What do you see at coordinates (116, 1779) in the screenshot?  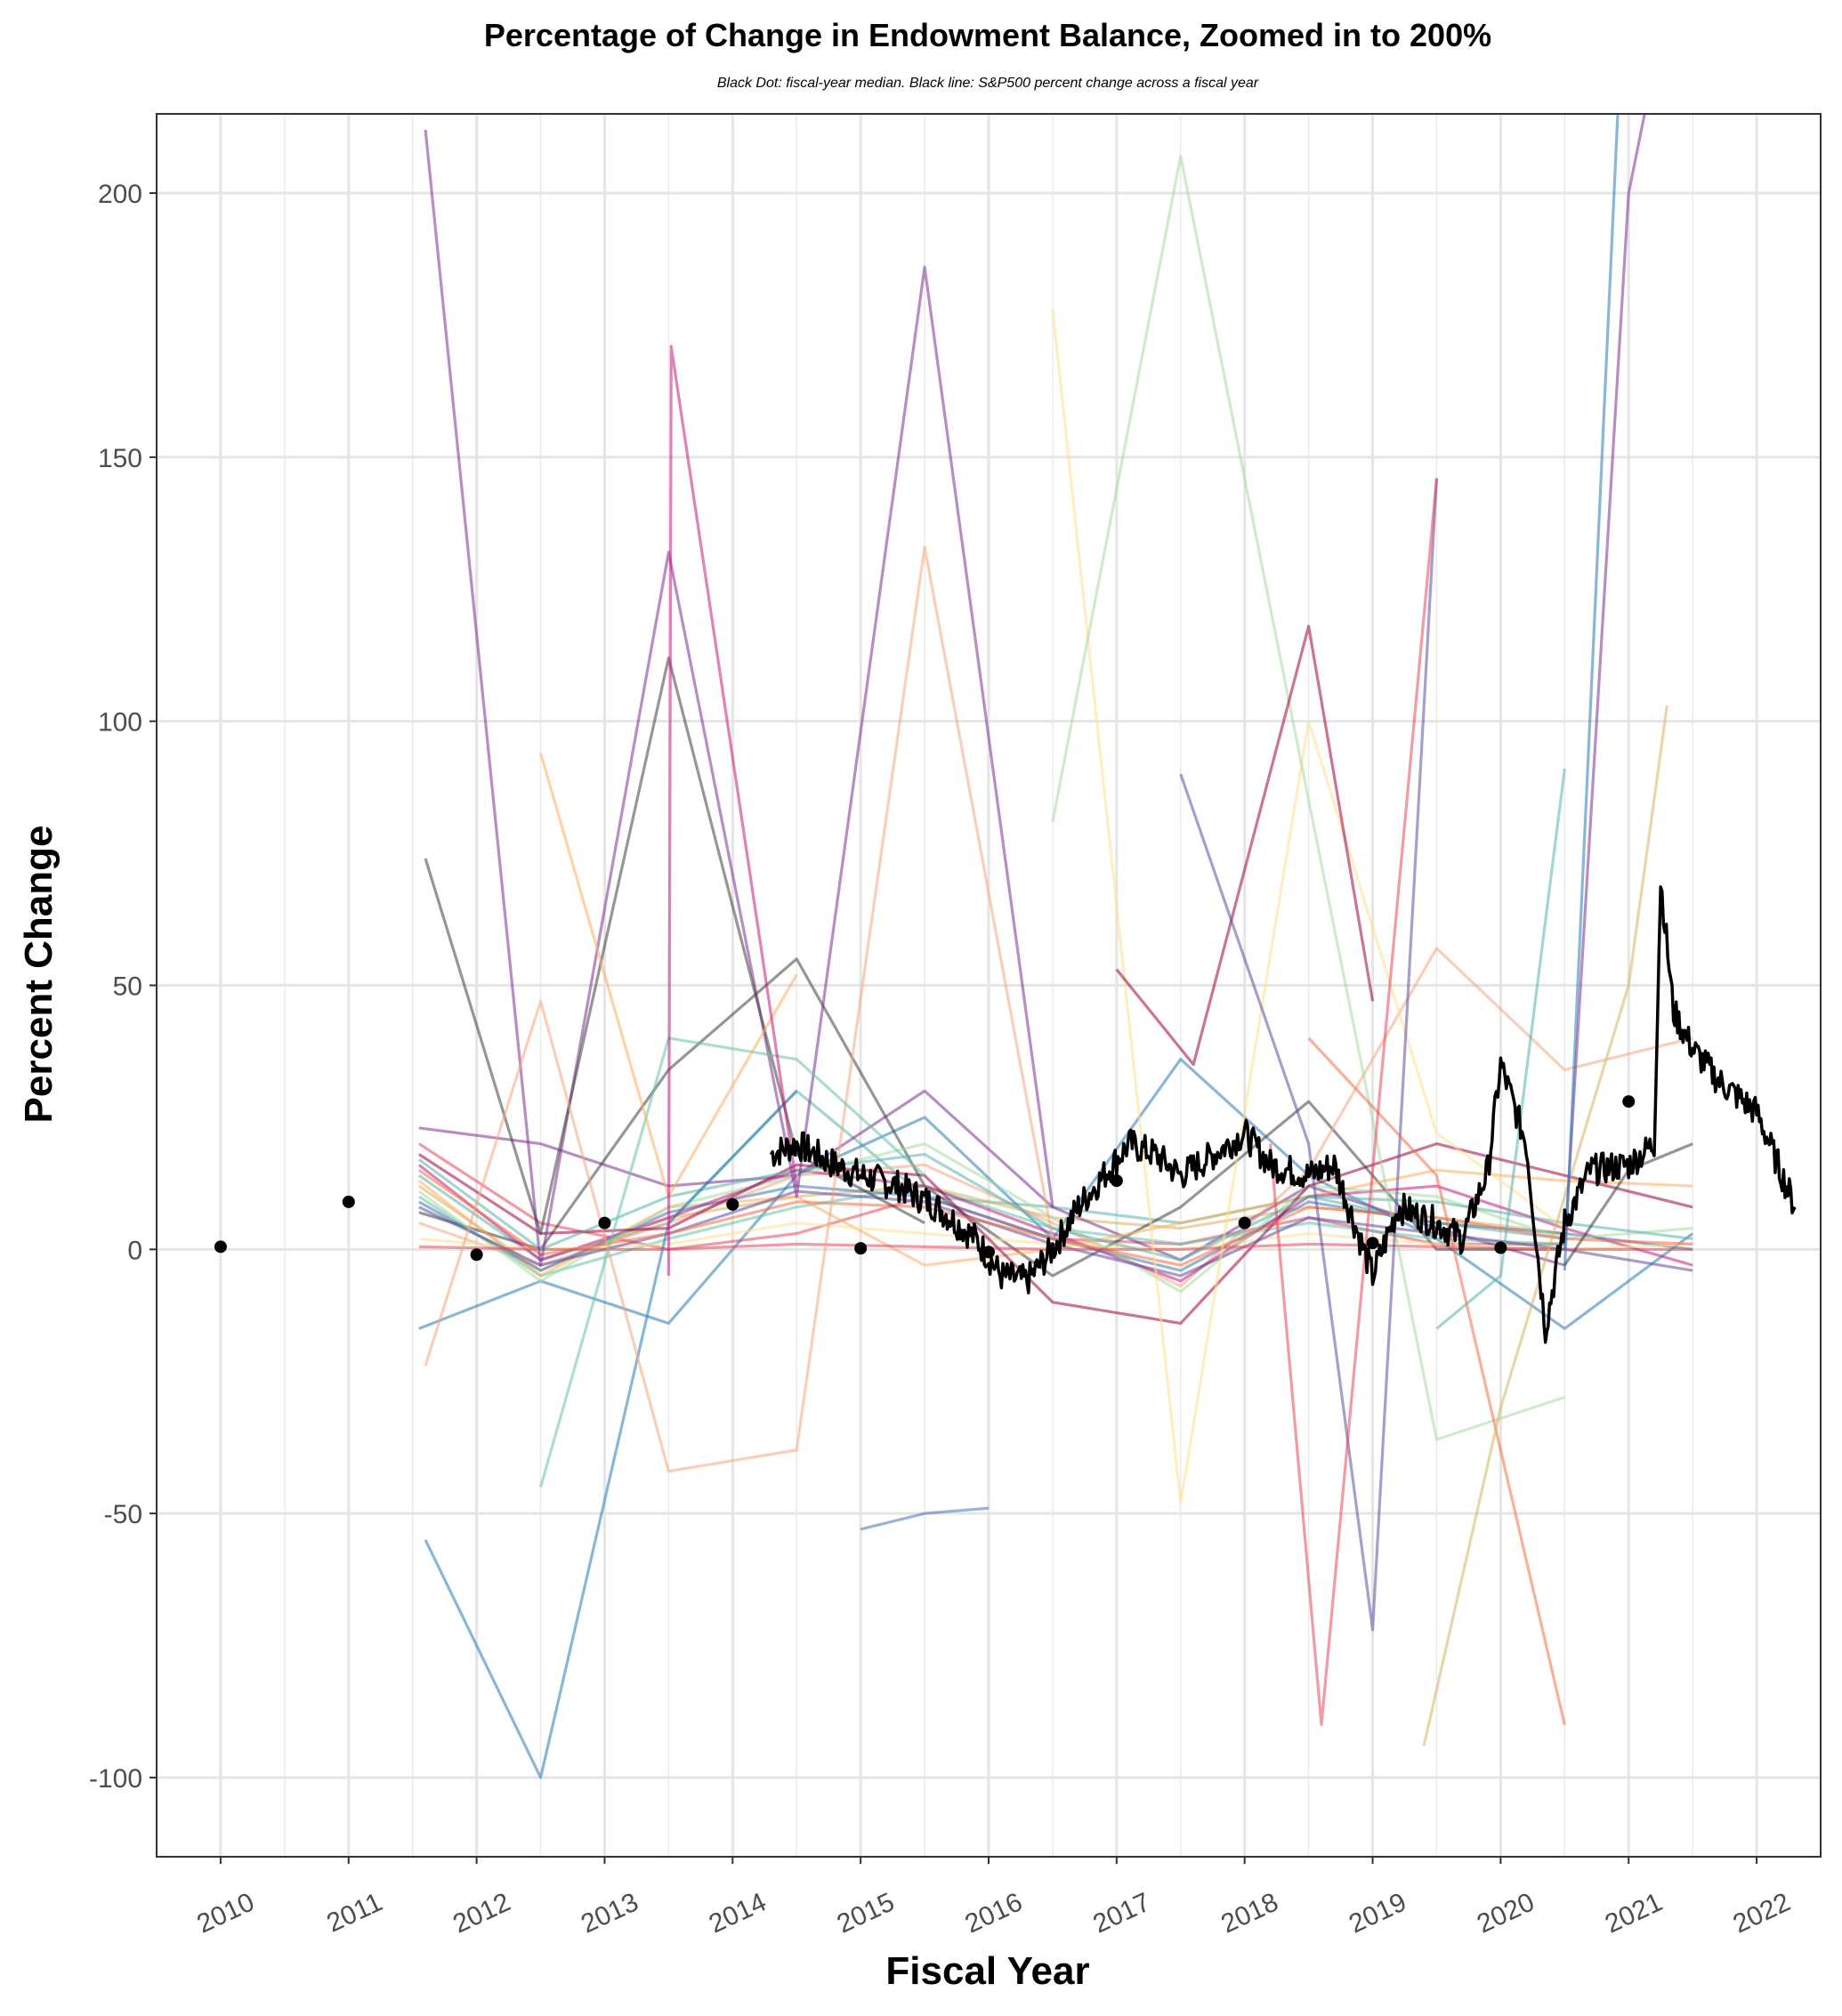 I see `y-tick-label: -100` at bounding box center [116, 1779].